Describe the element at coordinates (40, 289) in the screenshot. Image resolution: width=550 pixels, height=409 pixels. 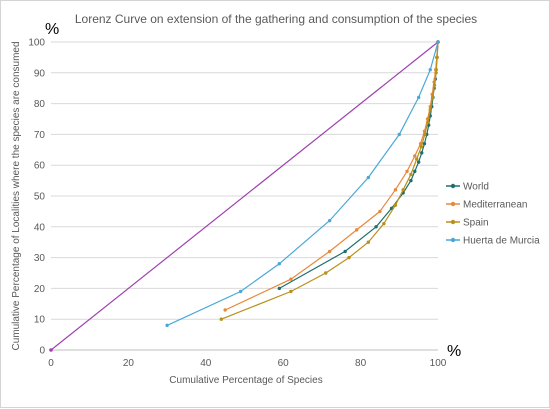
I see `y-tick-label: 20` at that location.